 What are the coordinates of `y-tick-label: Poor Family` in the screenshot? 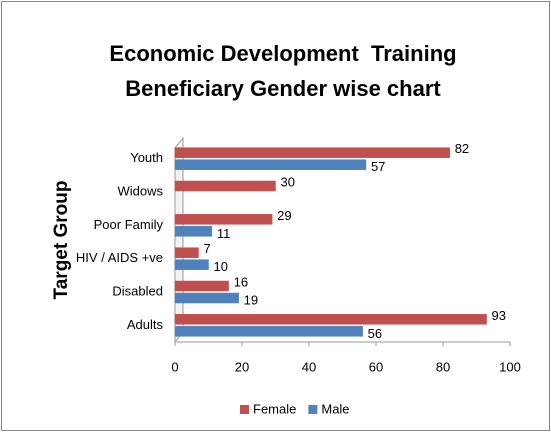 It's located at (129, 224).